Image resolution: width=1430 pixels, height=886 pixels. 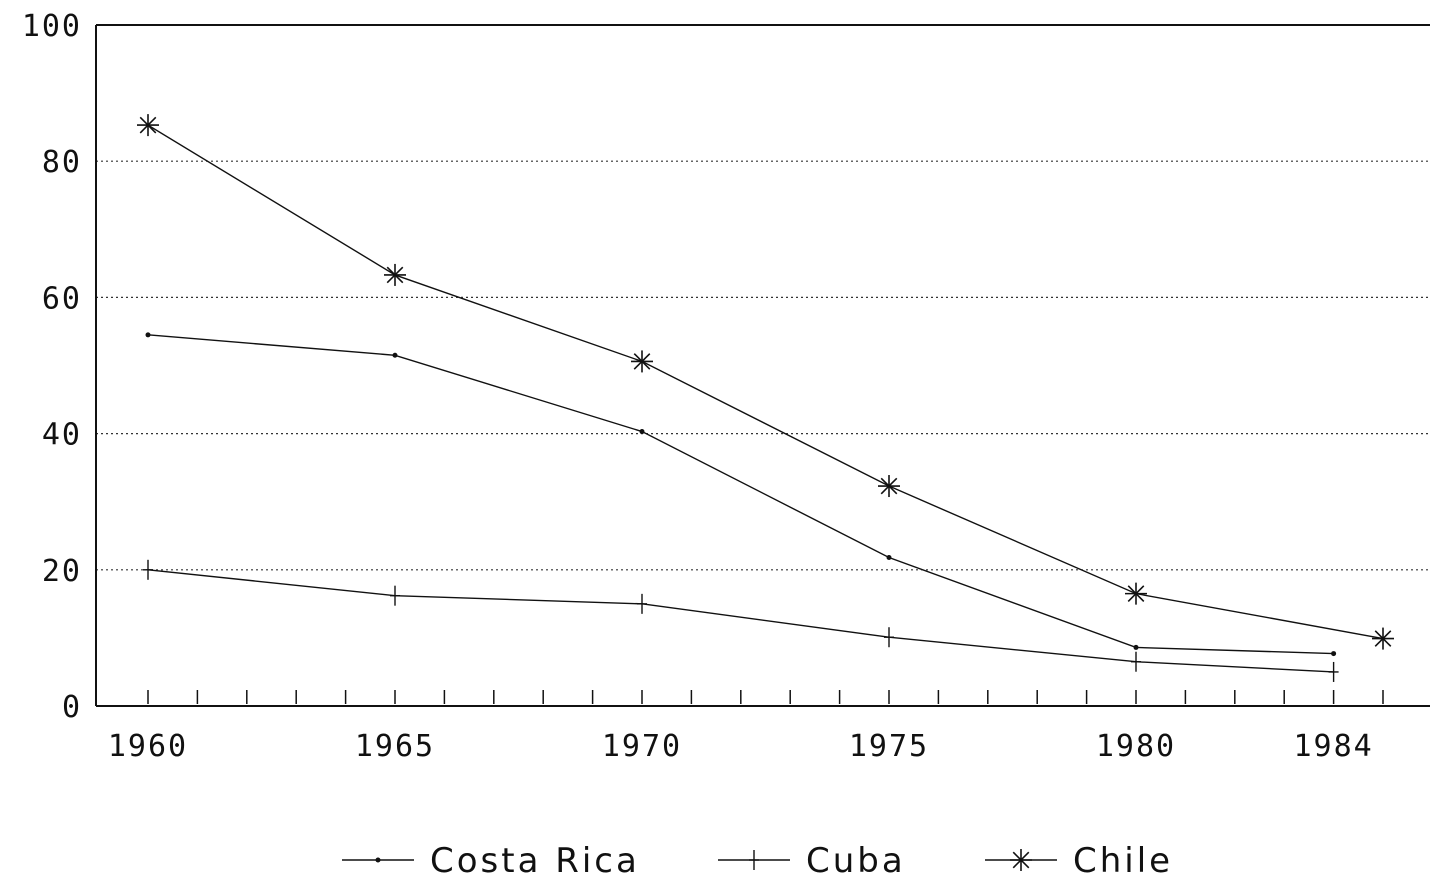 I want to click on x-tick-label-1975: 1975, so click(x=889, y=746).